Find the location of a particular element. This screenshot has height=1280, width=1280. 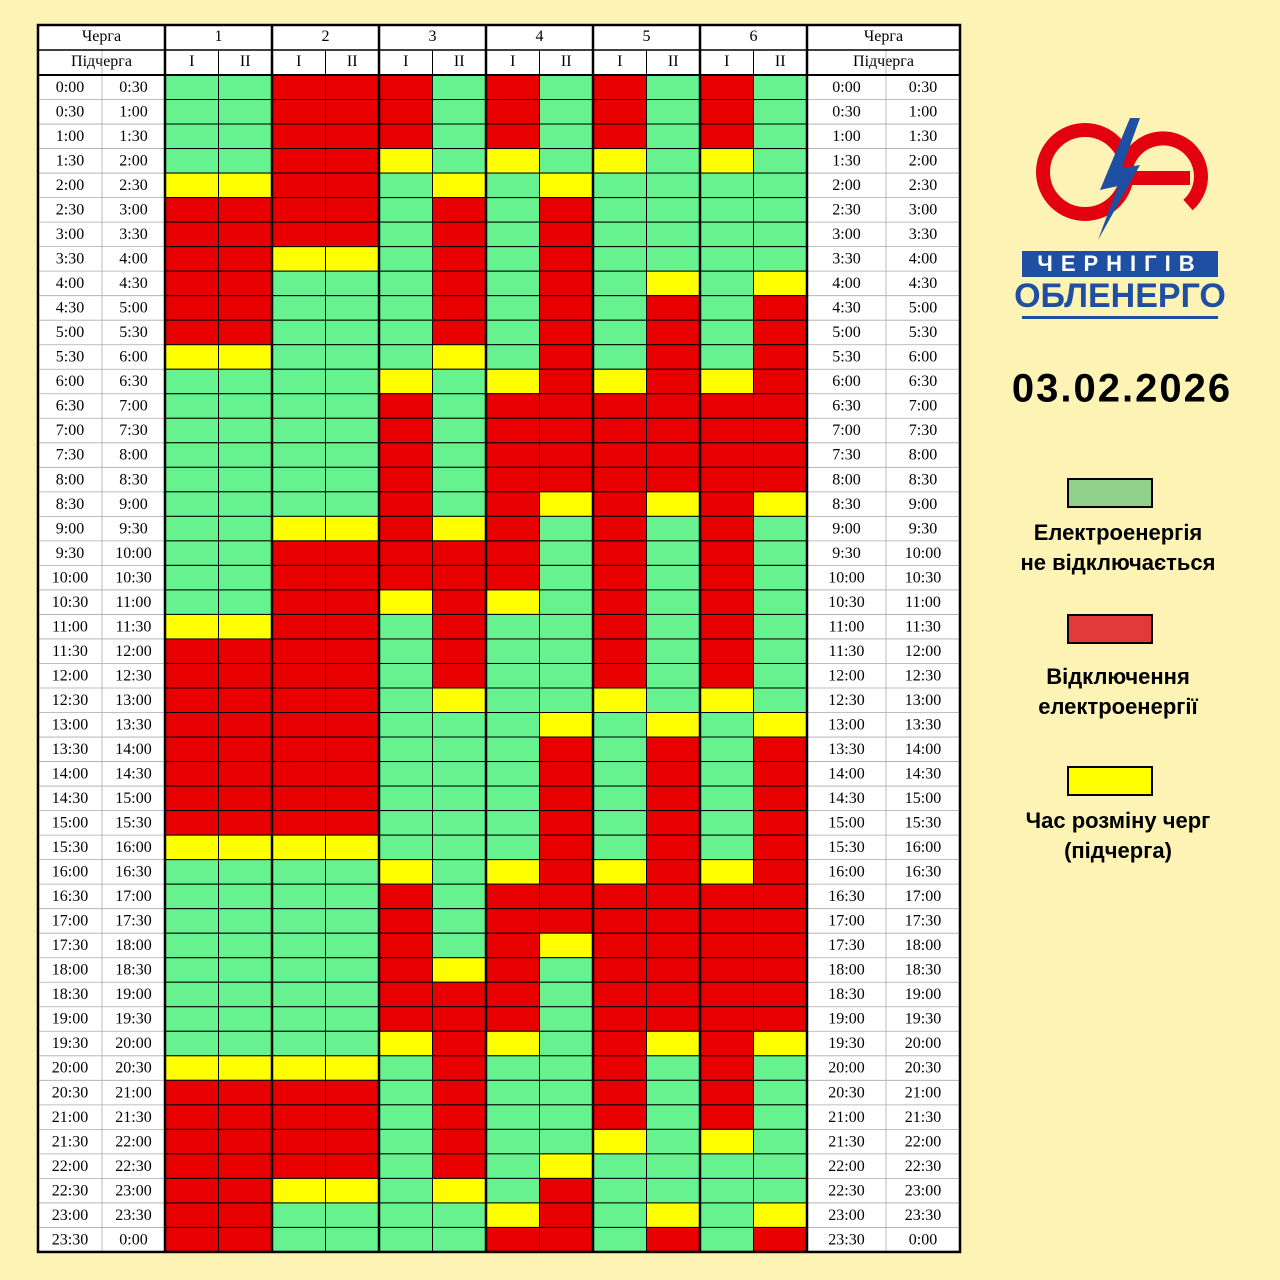

time-from: 14:00 is located at coordinates (846, 773).